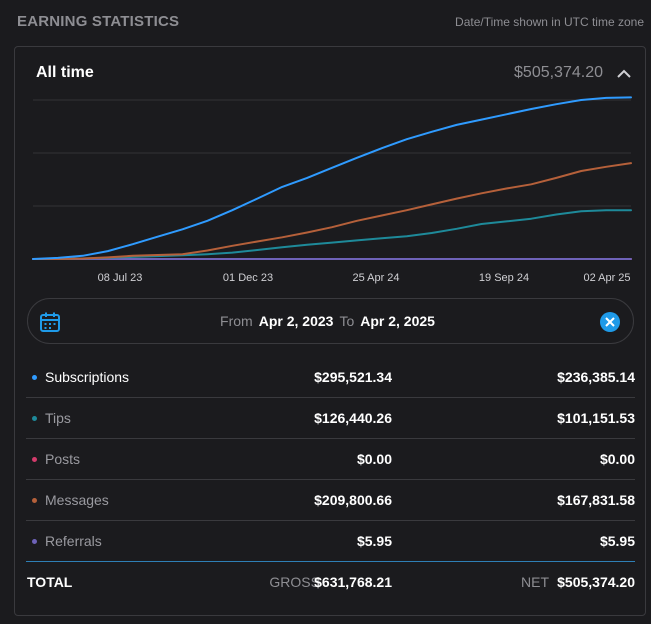  I want to click on row-net: $236,385.14, so click(596, 377).